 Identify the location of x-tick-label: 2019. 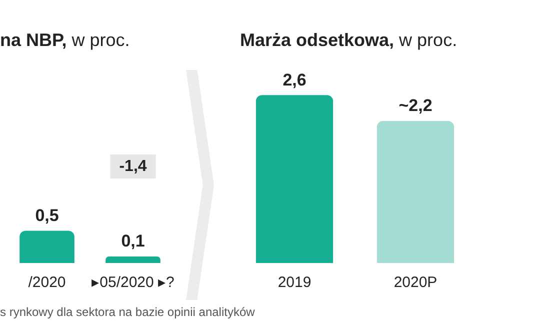
(295, 283).